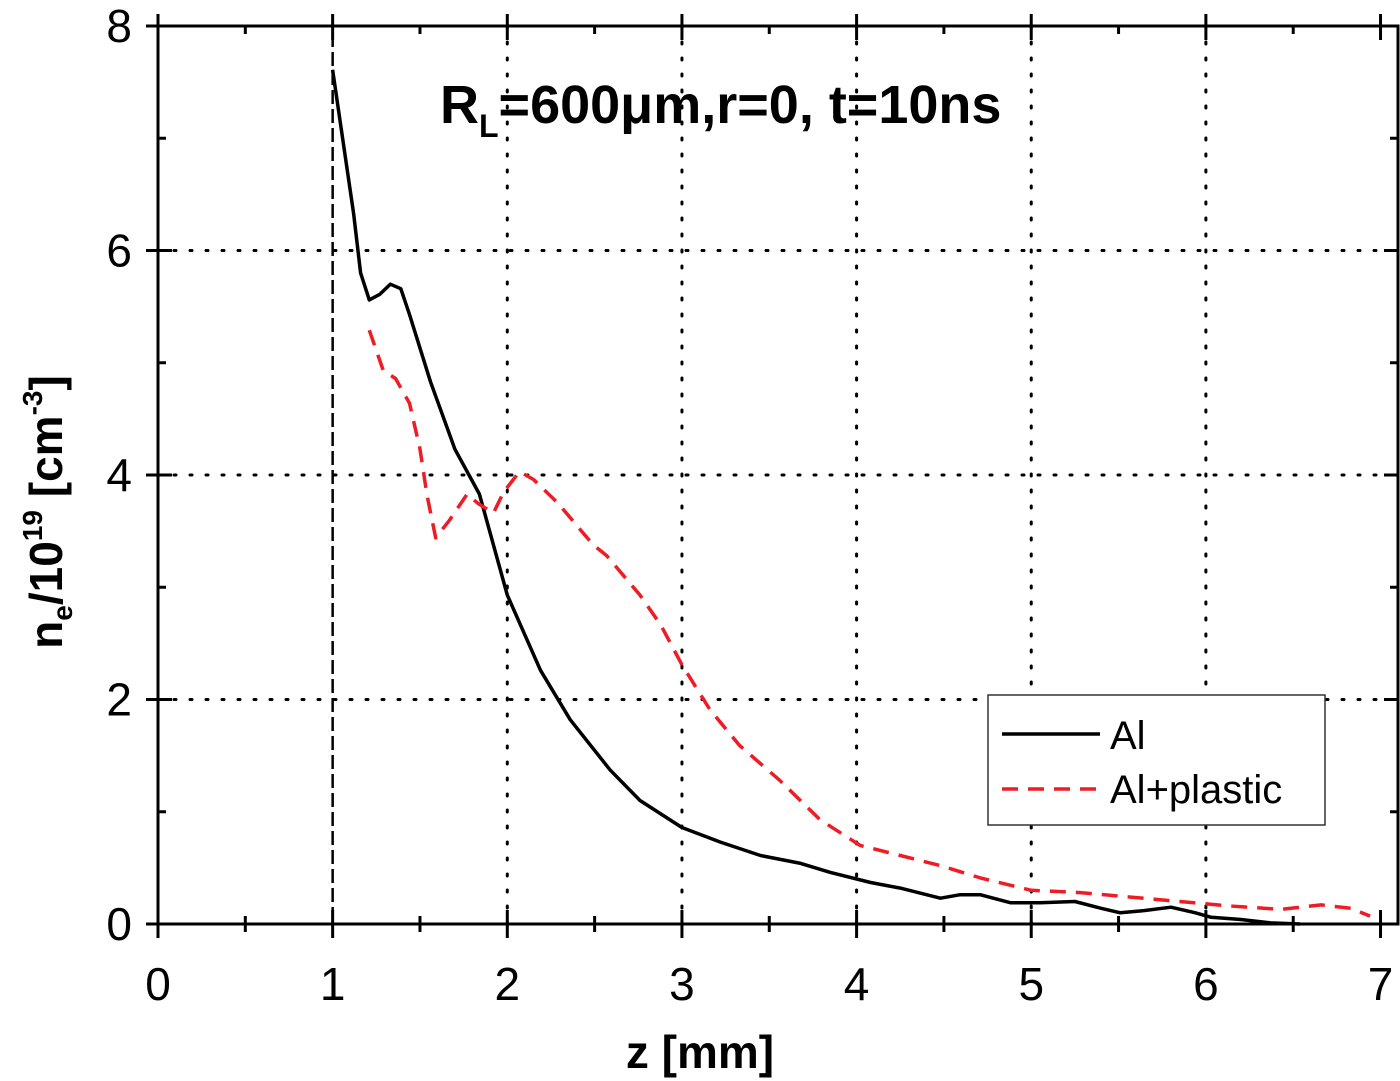 The height and width of the screenshot is (1081, 1400). Describe the element at coordinates (507, 984) in the screenshot. I see `x-tick-label: 2` at that location.